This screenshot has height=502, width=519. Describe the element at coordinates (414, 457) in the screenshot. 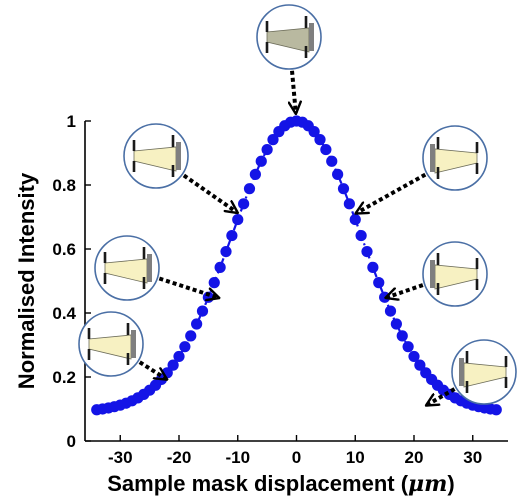

I see `x-tick-label: 20` at that location.